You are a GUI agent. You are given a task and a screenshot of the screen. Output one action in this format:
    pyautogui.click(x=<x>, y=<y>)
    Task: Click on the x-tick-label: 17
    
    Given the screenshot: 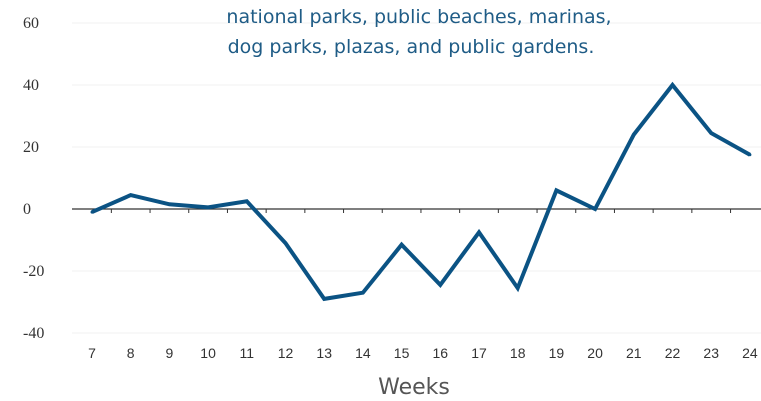 What is the action you would take?
    pyautogui.click(x=479, y=353)
    